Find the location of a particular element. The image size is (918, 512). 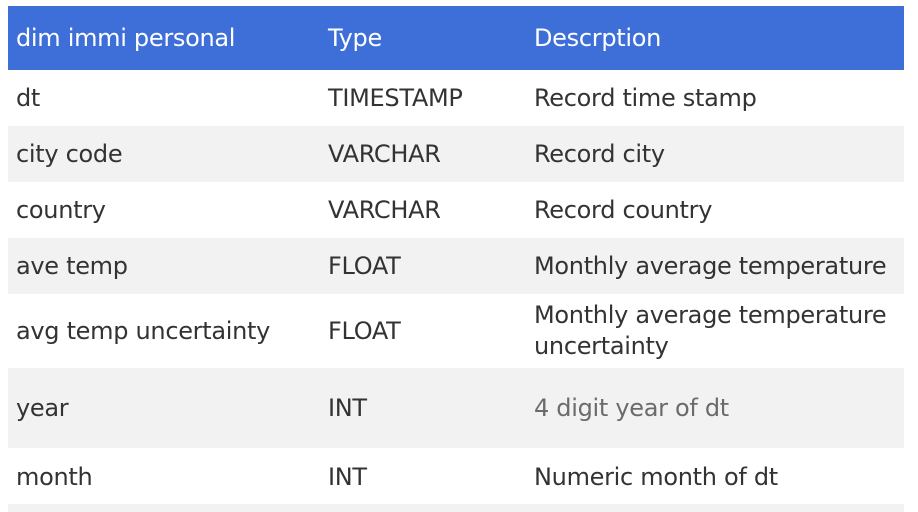

cell-description: Numeric month of dt is located at coordinates (715, 477).